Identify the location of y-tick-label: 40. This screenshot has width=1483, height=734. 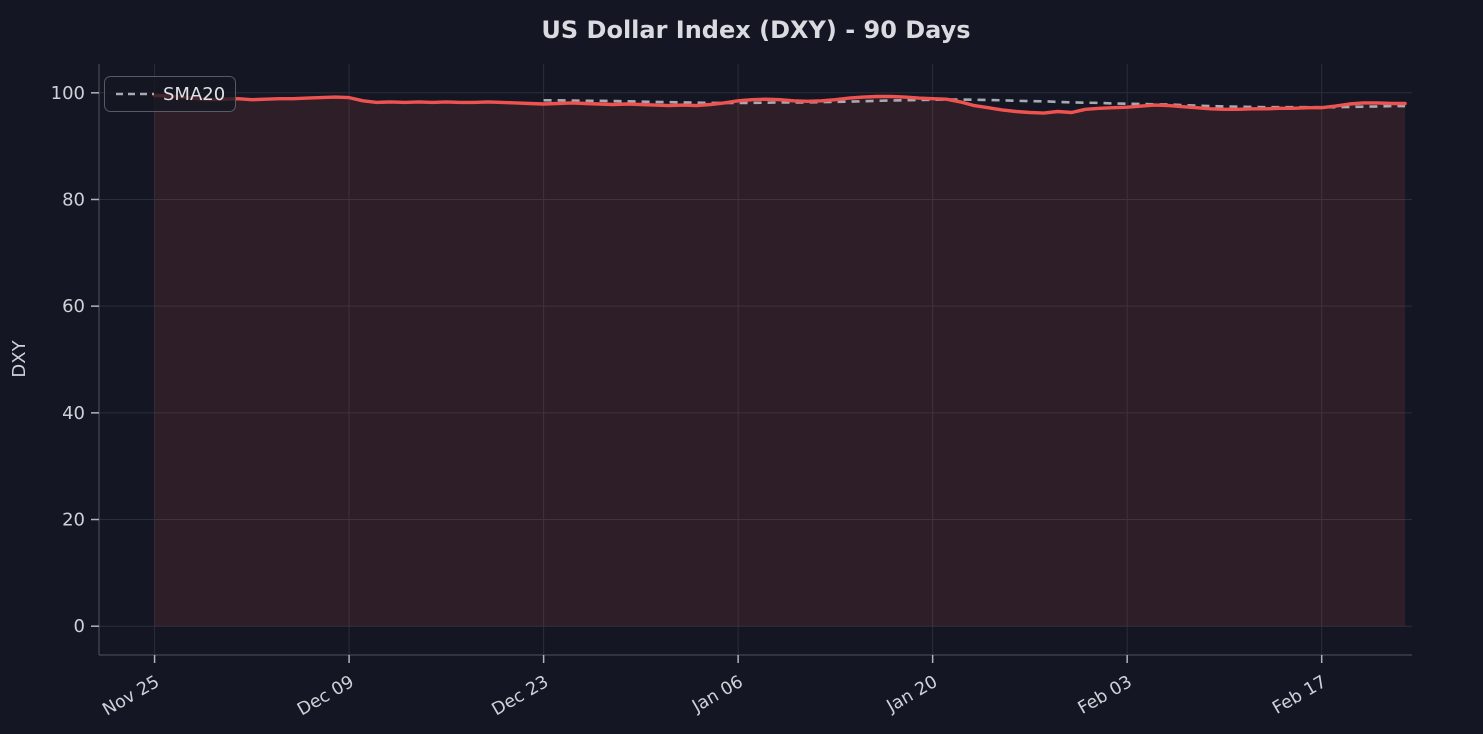
(73, 413).